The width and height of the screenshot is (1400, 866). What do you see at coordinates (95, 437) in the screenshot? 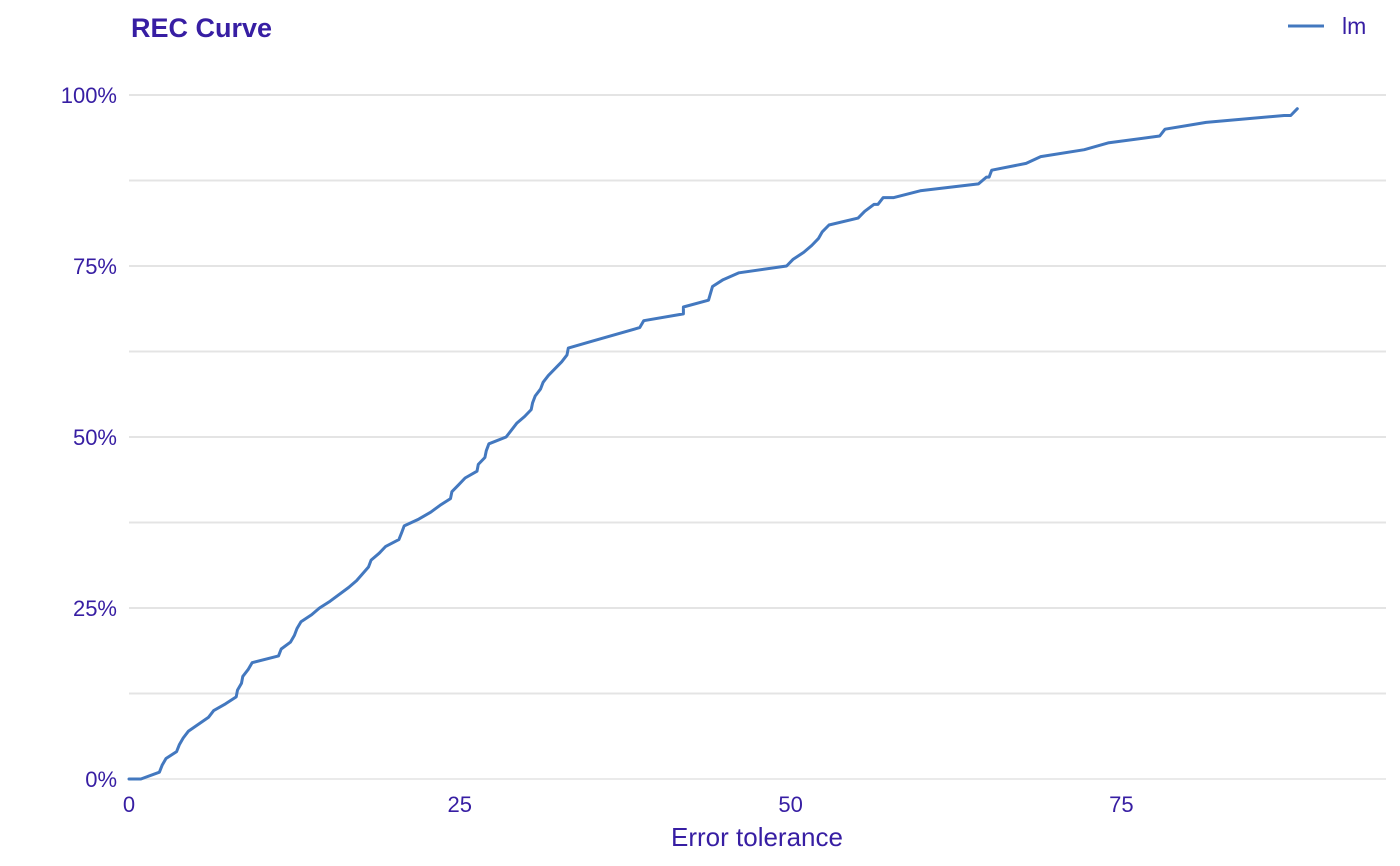
I see `y-tick-label: 50%` at bounding box center [95, 437].